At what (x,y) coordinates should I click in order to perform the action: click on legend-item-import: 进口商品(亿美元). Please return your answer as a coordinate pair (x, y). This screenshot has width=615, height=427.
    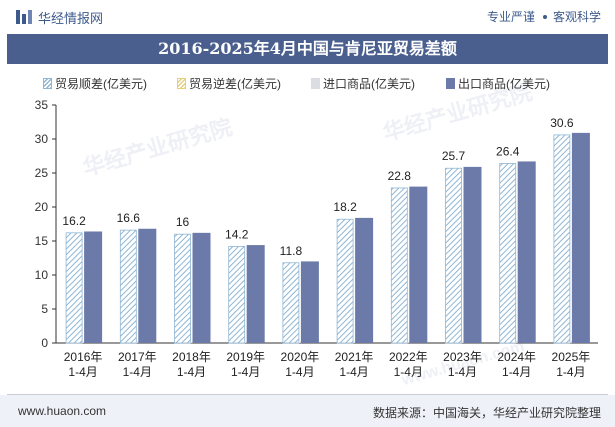
    Looking at the image, I should click on (363, 84).